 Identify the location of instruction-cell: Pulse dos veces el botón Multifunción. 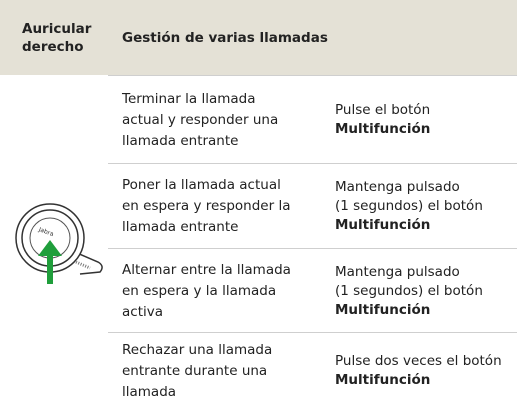
(426, 370).